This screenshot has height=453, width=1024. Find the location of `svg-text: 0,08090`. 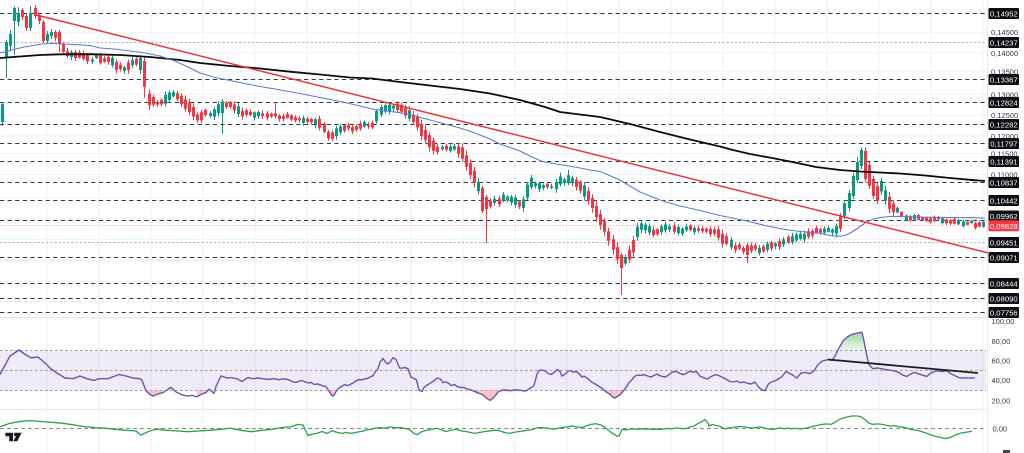

svg-text: 0,08090 is located at coordinates (1004, 299).